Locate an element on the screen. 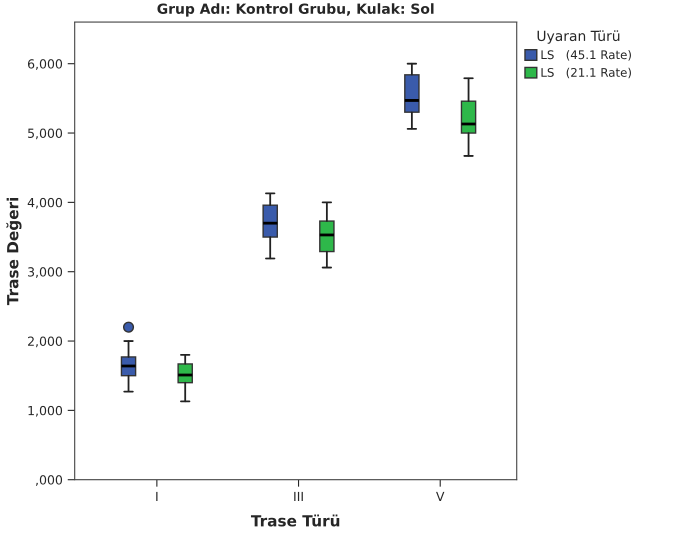  y-tick-label: 1,000 is located at coordinates (45, 411).